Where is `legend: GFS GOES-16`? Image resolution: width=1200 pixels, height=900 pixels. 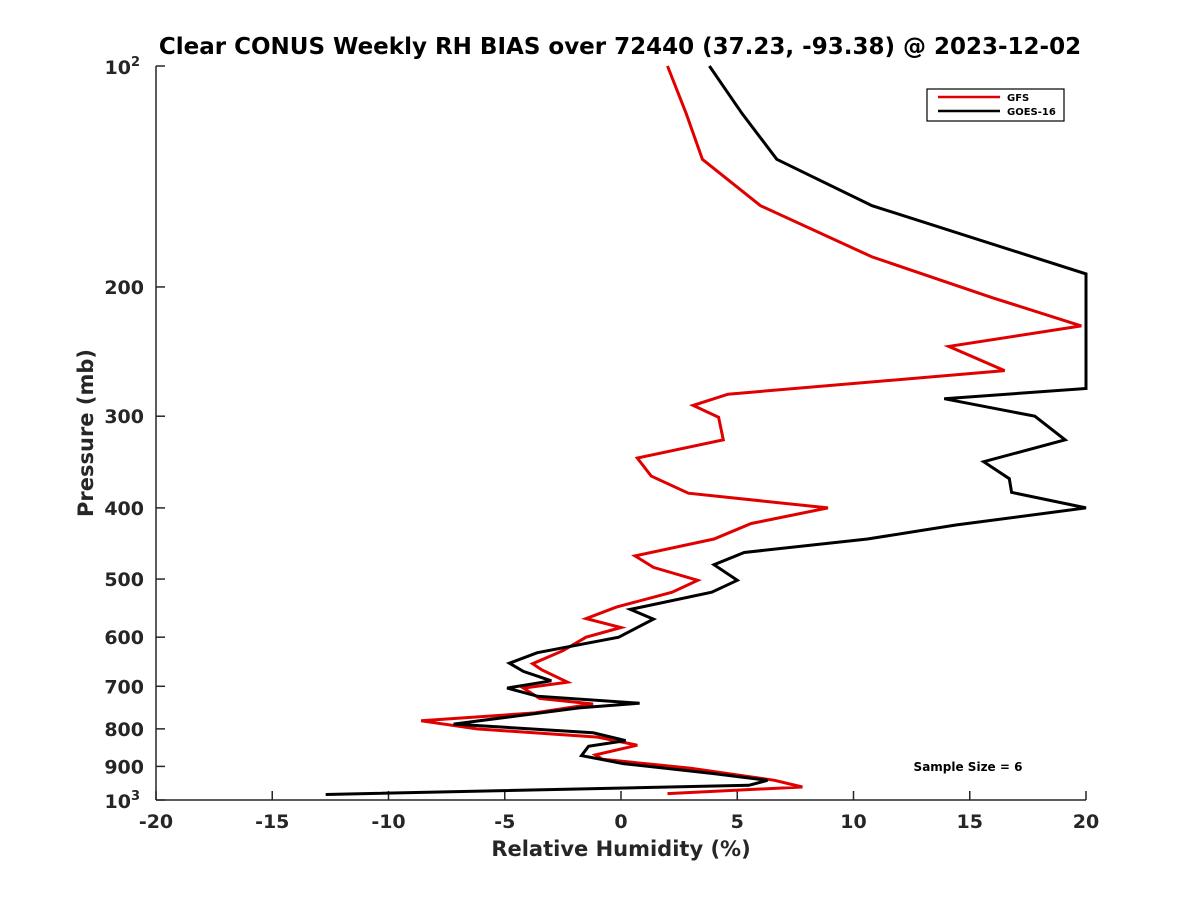
legend: GFS GOES-16 is located at coordinates (995, 105).